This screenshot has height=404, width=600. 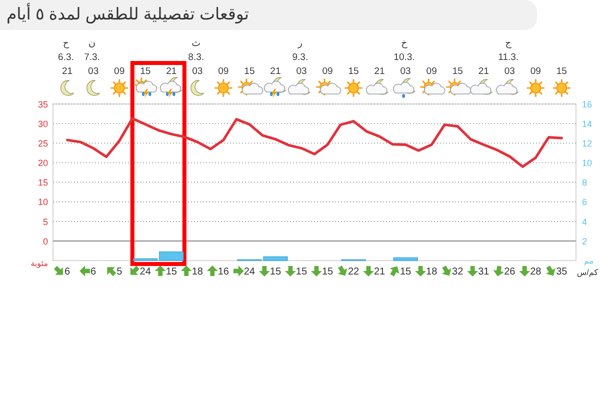 What do you see at coordinates (405, 259) in the screenshot?
I see `bar` at bounding box center [405, 259].